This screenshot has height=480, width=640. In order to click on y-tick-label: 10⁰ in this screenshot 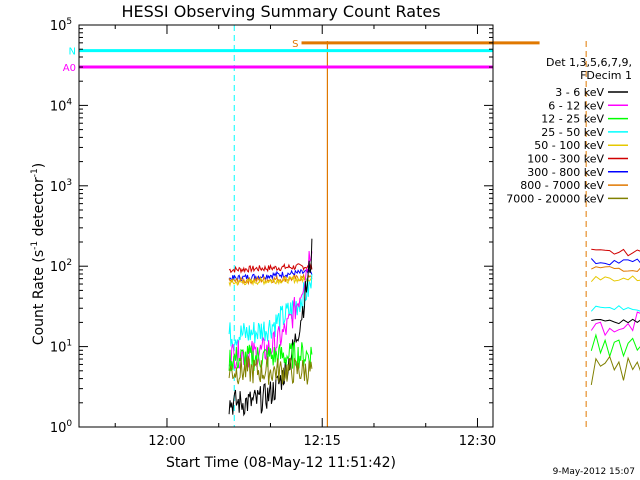, I will do `click(61, 427)`.